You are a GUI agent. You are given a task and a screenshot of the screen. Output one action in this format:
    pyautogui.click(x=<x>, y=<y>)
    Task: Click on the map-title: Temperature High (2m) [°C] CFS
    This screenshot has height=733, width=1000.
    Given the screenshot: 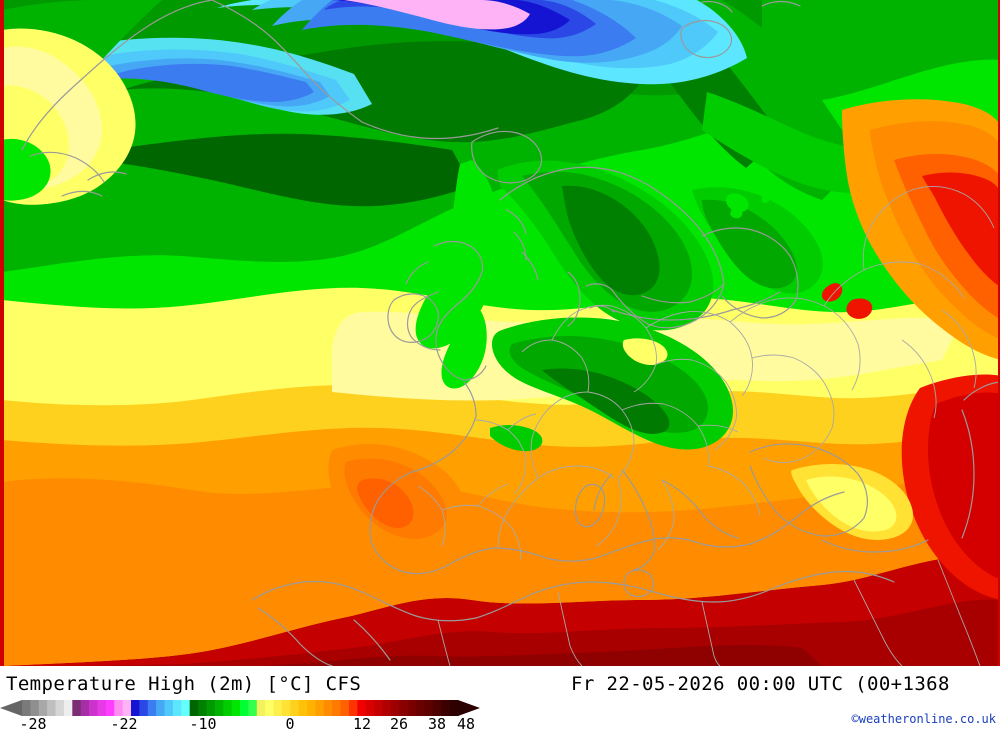 What is the action you would take?
    pyautogui.click(x=184, y=684)
    